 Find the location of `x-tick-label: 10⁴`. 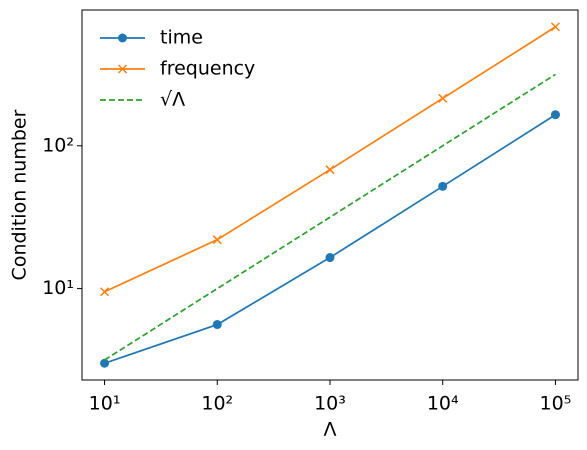

x-tick-label: 10⁴ is located at coordinates (443, 404).